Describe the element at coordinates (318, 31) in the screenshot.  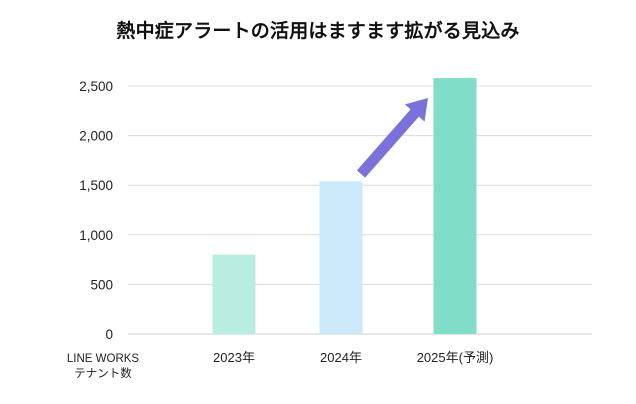
I see `chart-title: 熱中症アラートの活用はますます拡がる見込み` at that location.